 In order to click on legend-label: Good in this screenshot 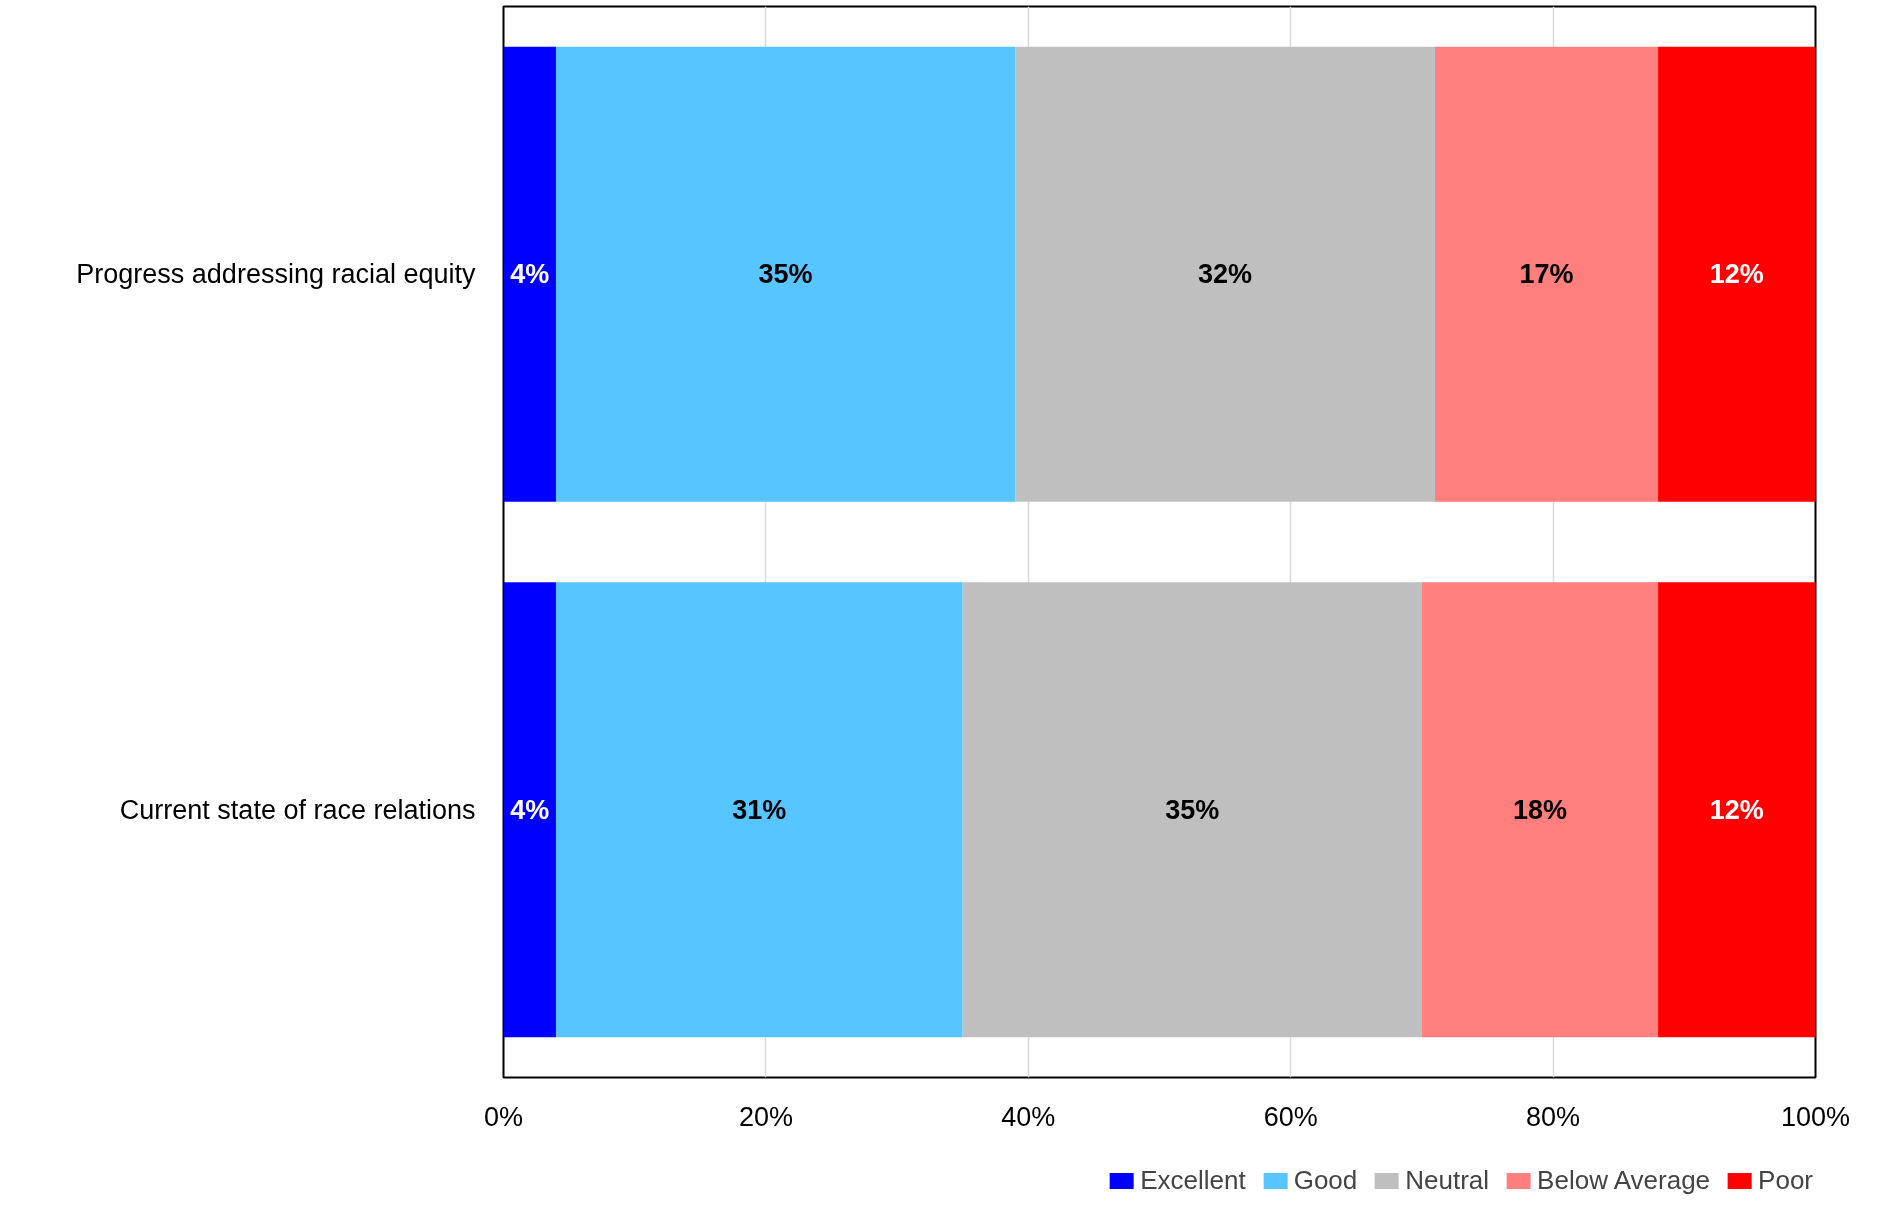, I will do `click(1325, 1180)`.